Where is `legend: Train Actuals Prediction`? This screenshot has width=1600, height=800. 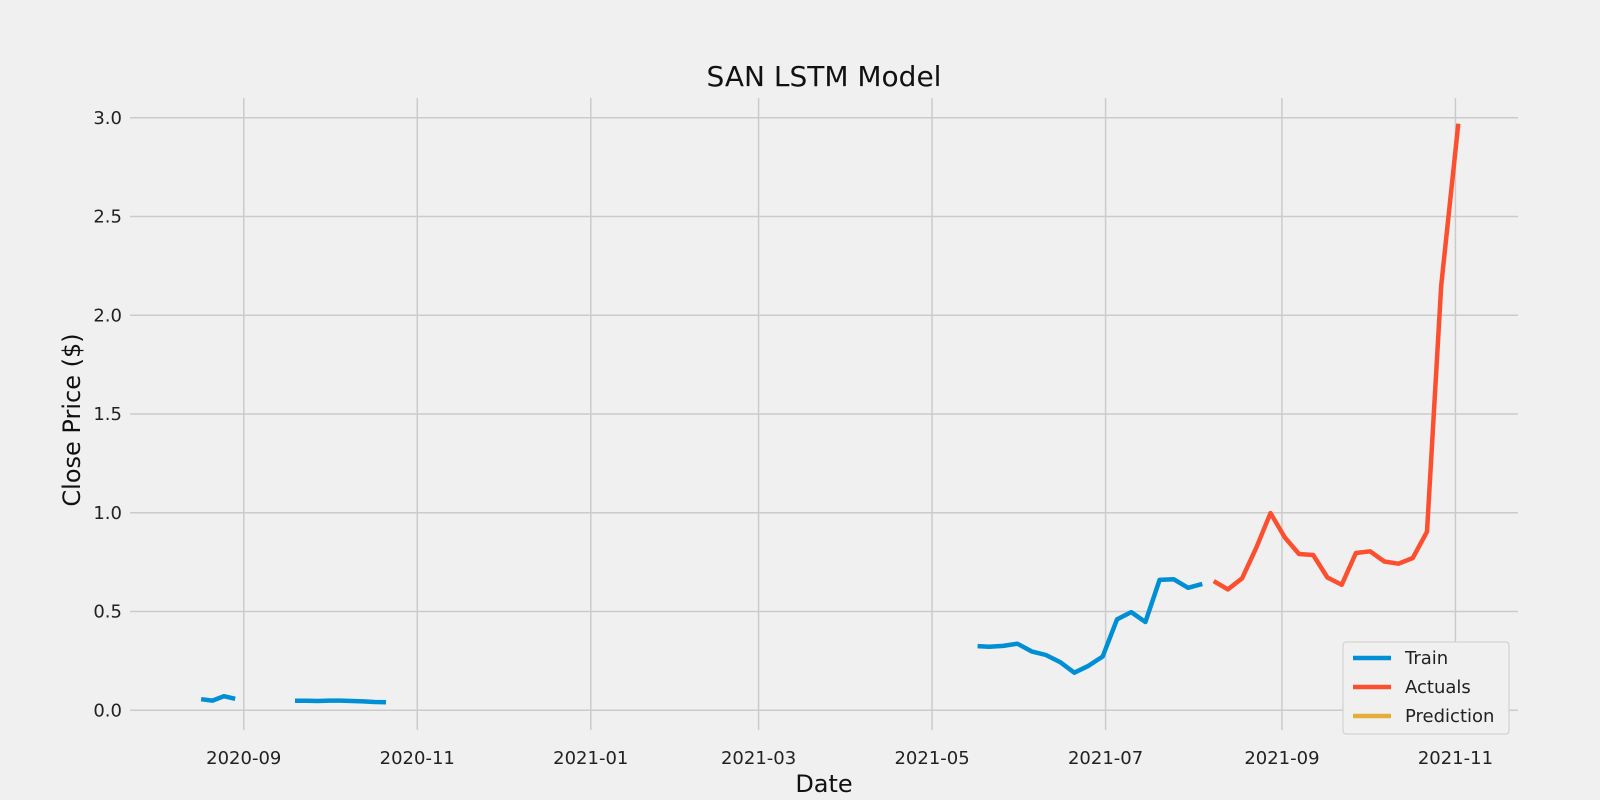
legend: Train Actuals Prediction is located at coordinates (1426, 688).